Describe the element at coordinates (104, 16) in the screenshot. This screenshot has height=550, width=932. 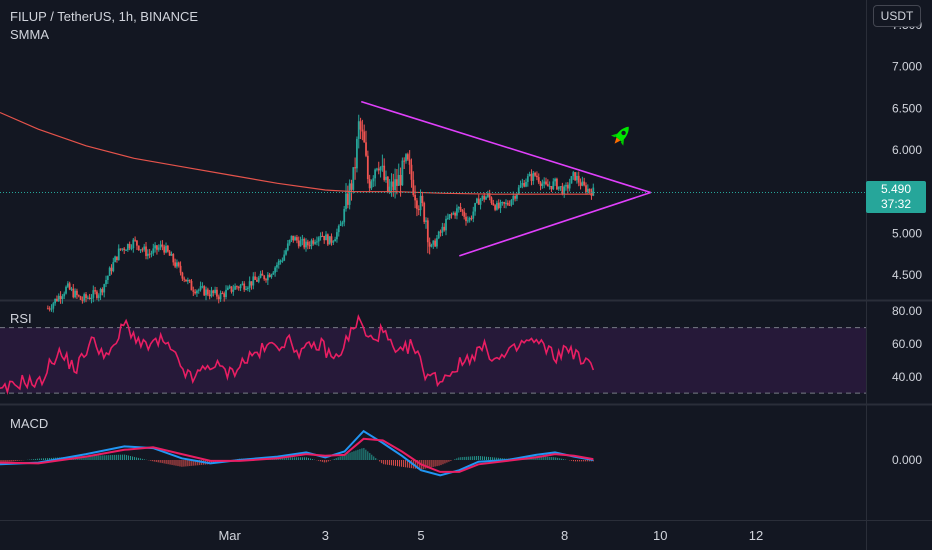
I see `symbol-title: FILUP / TetherUS, 1h, BINANCE` at that location.